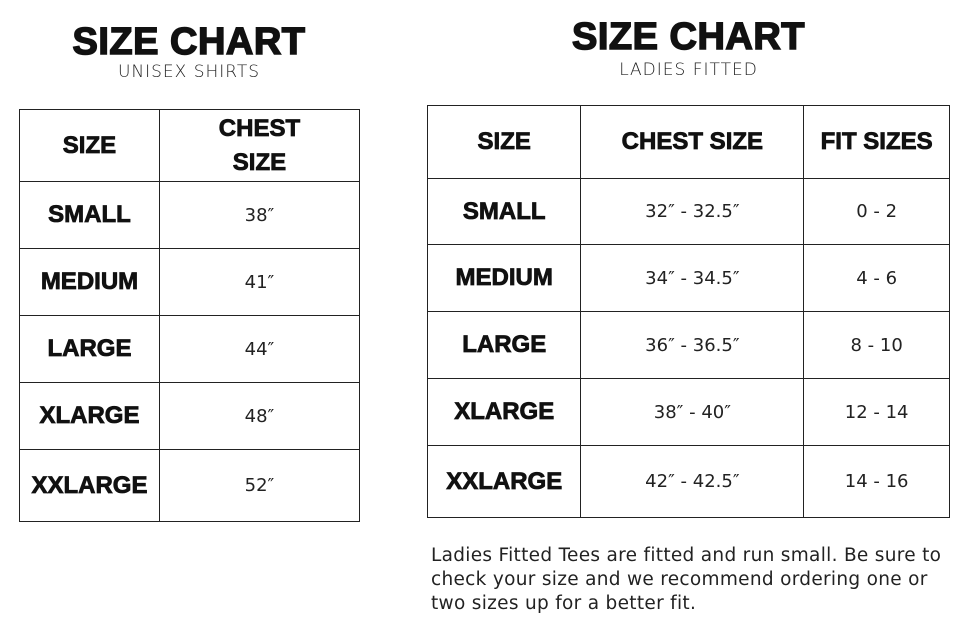  I want to click on header-fit-sizes: FIT SIZES, so click(876, 142).